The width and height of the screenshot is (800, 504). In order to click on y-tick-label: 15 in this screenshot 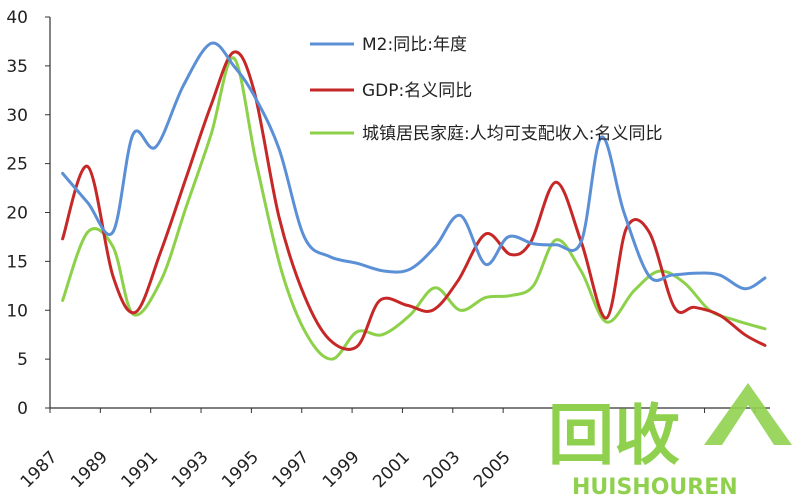, I will do `click(17, 262)`.